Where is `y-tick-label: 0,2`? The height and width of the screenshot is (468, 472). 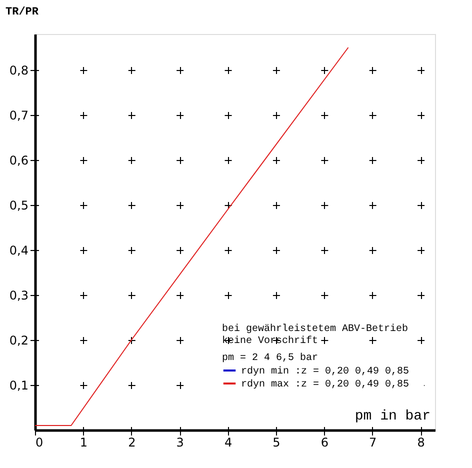 y-tick-label: 0,2 is located at coordinates (18, 341).